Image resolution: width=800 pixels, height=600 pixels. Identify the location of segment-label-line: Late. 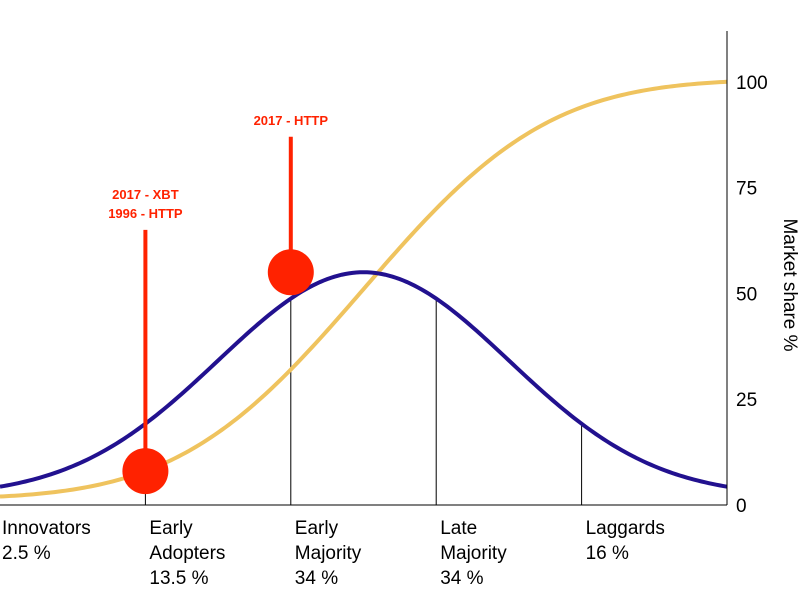
(458, 528).